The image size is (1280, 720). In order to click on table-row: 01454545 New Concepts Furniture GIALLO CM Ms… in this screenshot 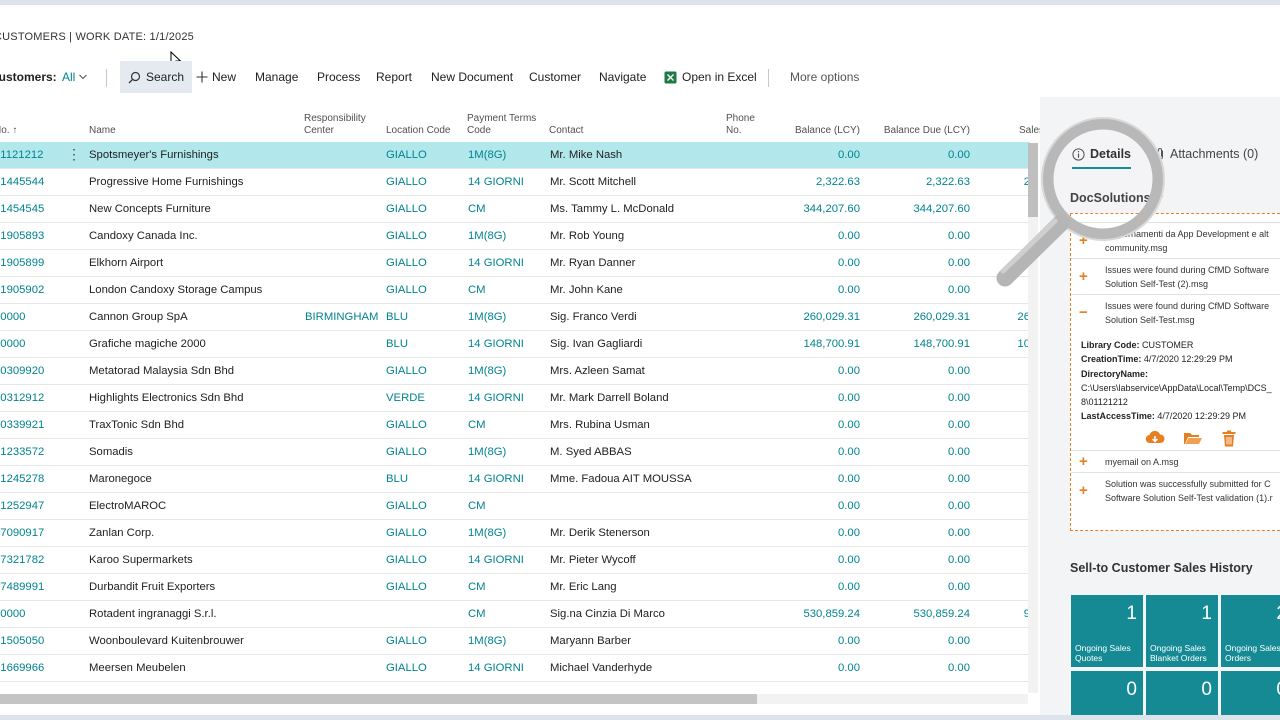, I will do `click(515, 209)`.